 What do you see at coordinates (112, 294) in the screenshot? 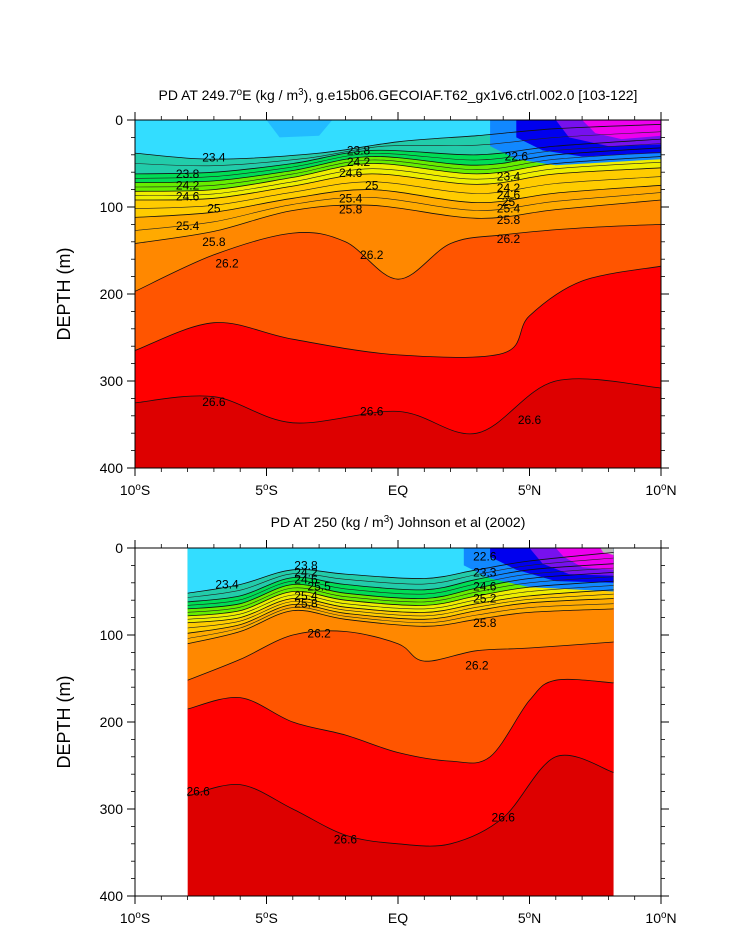
I see `y-tick-label: 200` at bounding box center [112, 294].